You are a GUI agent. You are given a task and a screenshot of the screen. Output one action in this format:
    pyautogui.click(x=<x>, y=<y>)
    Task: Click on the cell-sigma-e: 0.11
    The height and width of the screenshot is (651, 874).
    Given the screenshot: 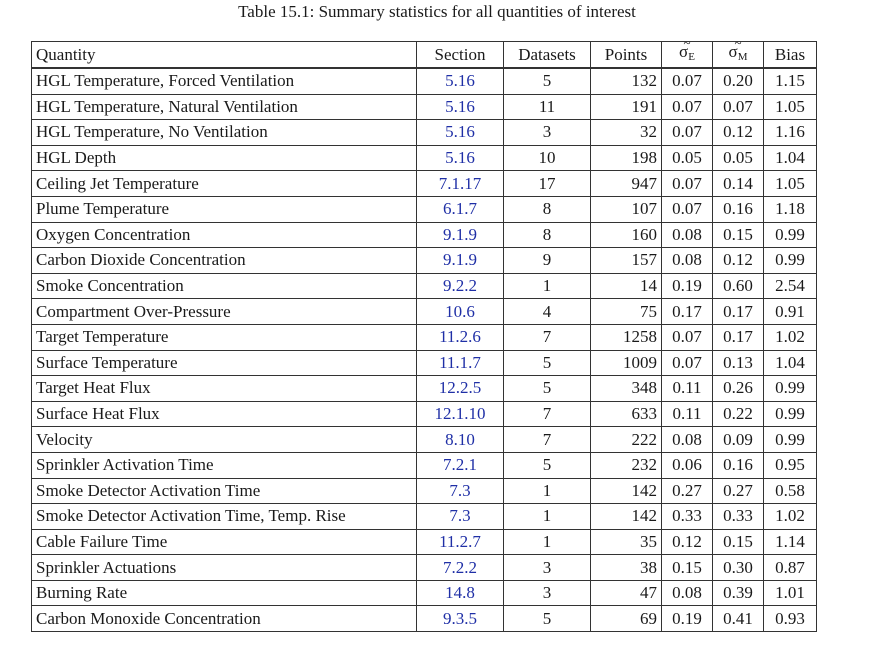 What is the action you would take?
    pyautogui.click(x=687, y=414)
    